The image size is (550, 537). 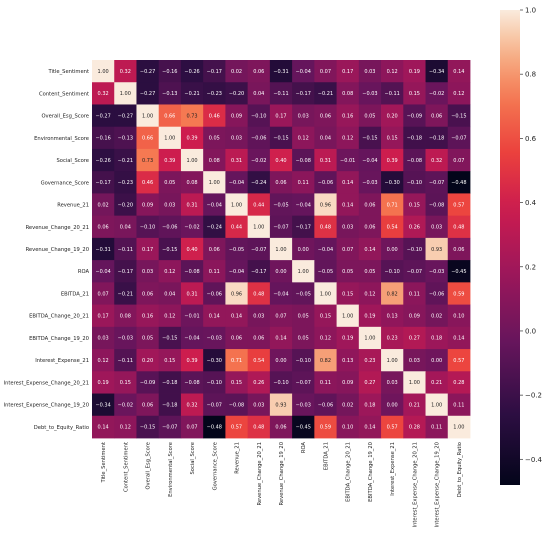 I want to click on cell-value-label: 0.39, so click(x=169, y=161).